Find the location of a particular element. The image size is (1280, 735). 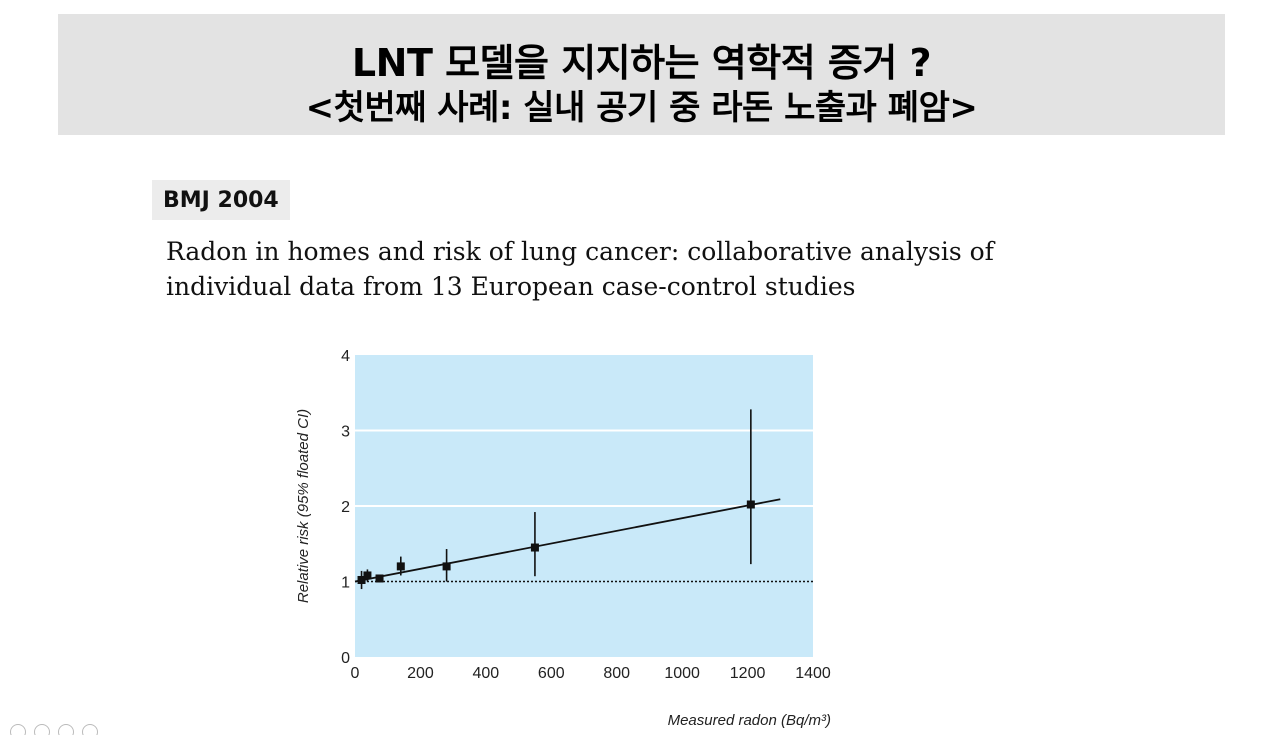

y-tick-label: 2 is located at coordinates (345, 507).